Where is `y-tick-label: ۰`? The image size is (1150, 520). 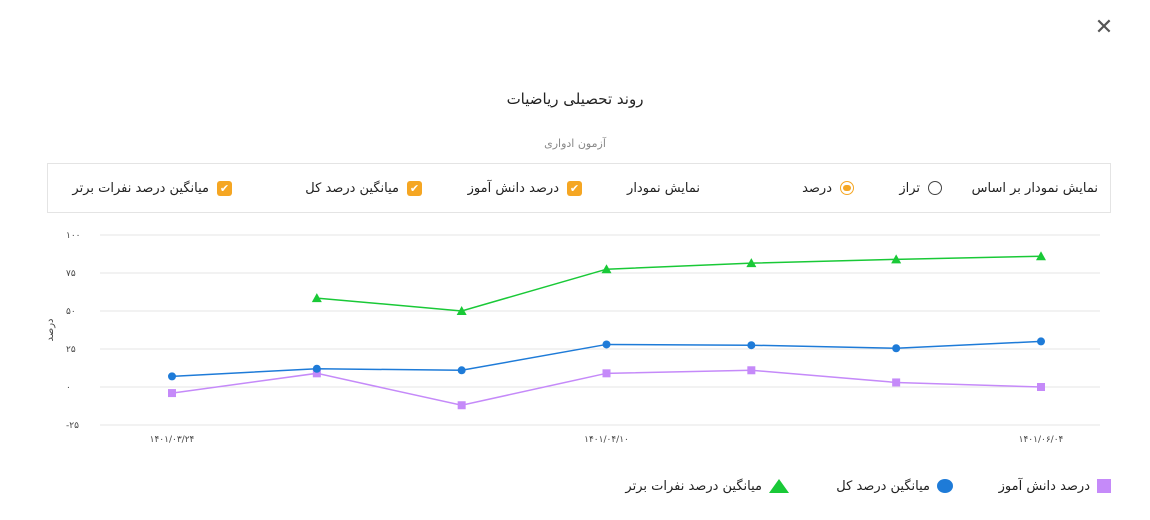 y-tick-label: ۰ is located at coordinates (68, 388).